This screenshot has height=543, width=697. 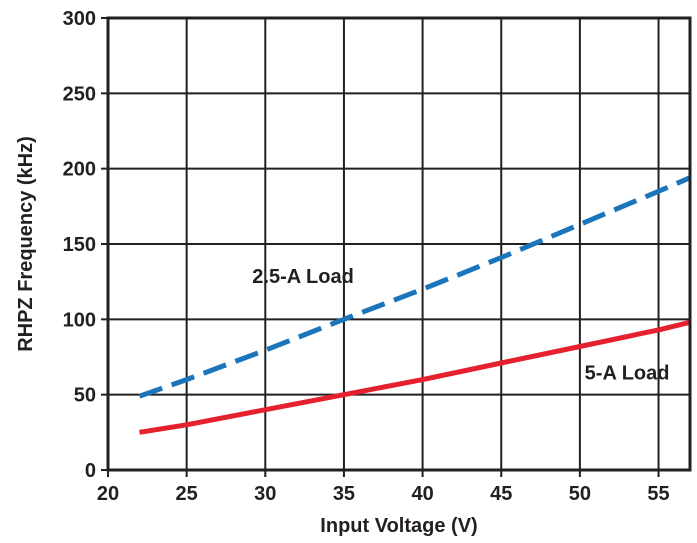 What do you see at coordinates (79, 245) in the screenshot?
I see `tick-label-y-150: 150` at bounding box center [79, 245].